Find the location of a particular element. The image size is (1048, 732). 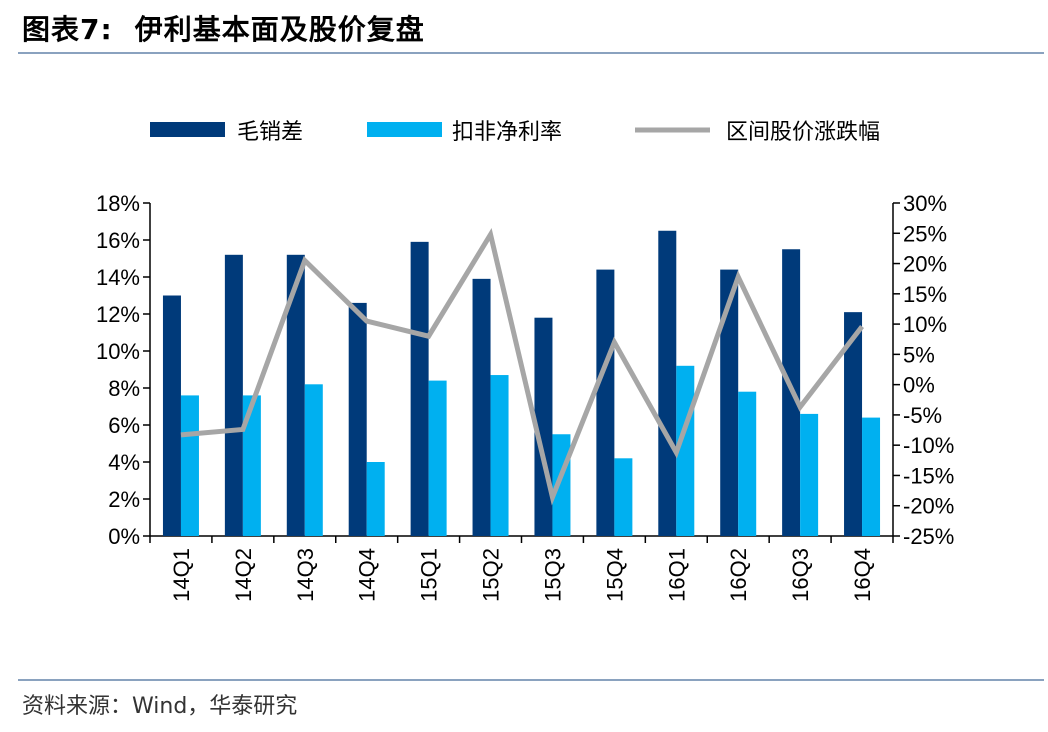

x-tick-label: 16Q3 is located at coordinates (800, 575).